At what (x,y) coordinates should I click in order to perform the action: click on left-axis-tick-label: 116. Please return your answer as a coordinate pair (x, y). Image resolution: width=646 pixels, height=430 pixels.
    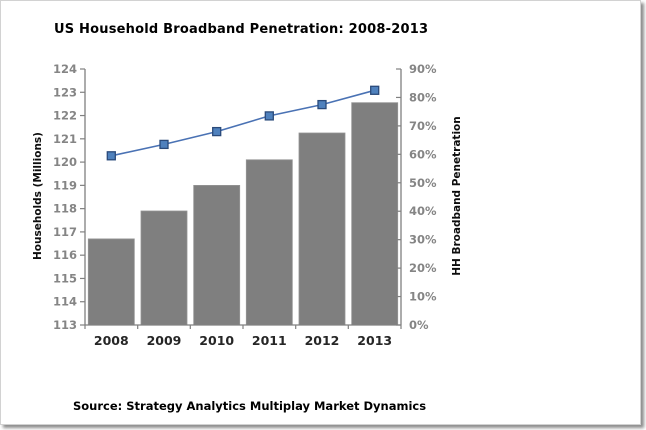
    Looking at the image, I should click on (65, 255).